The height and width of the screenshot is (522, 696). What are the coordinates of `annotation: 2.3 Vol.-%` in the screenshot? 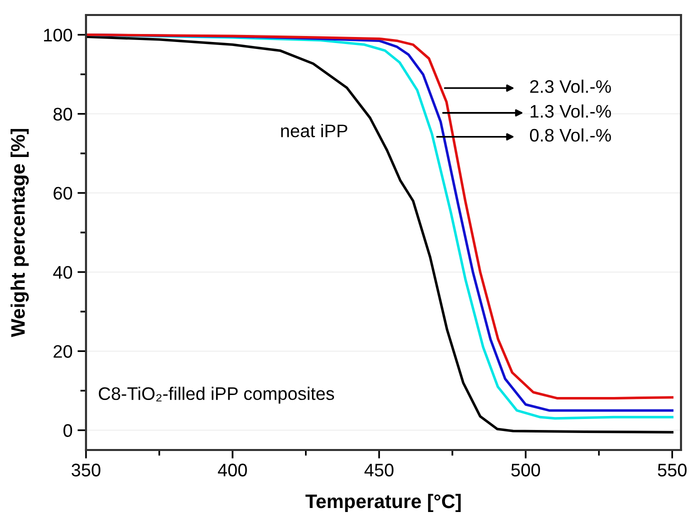 It's located at (570, 86).